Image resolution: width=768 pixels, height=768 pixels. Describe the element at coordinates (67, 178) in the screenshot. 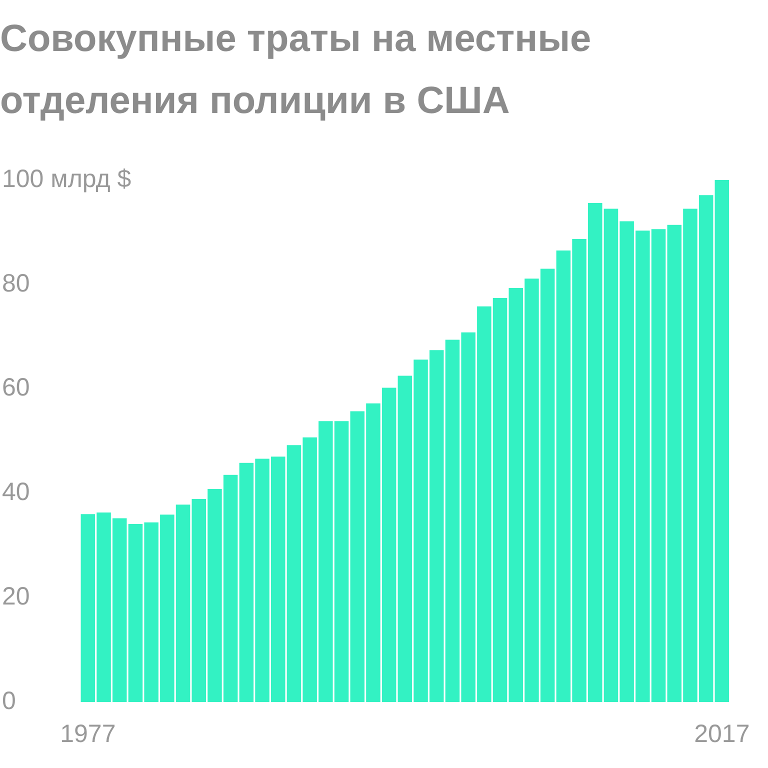

I see `y-tick-label: 100 млрд $` at that location.